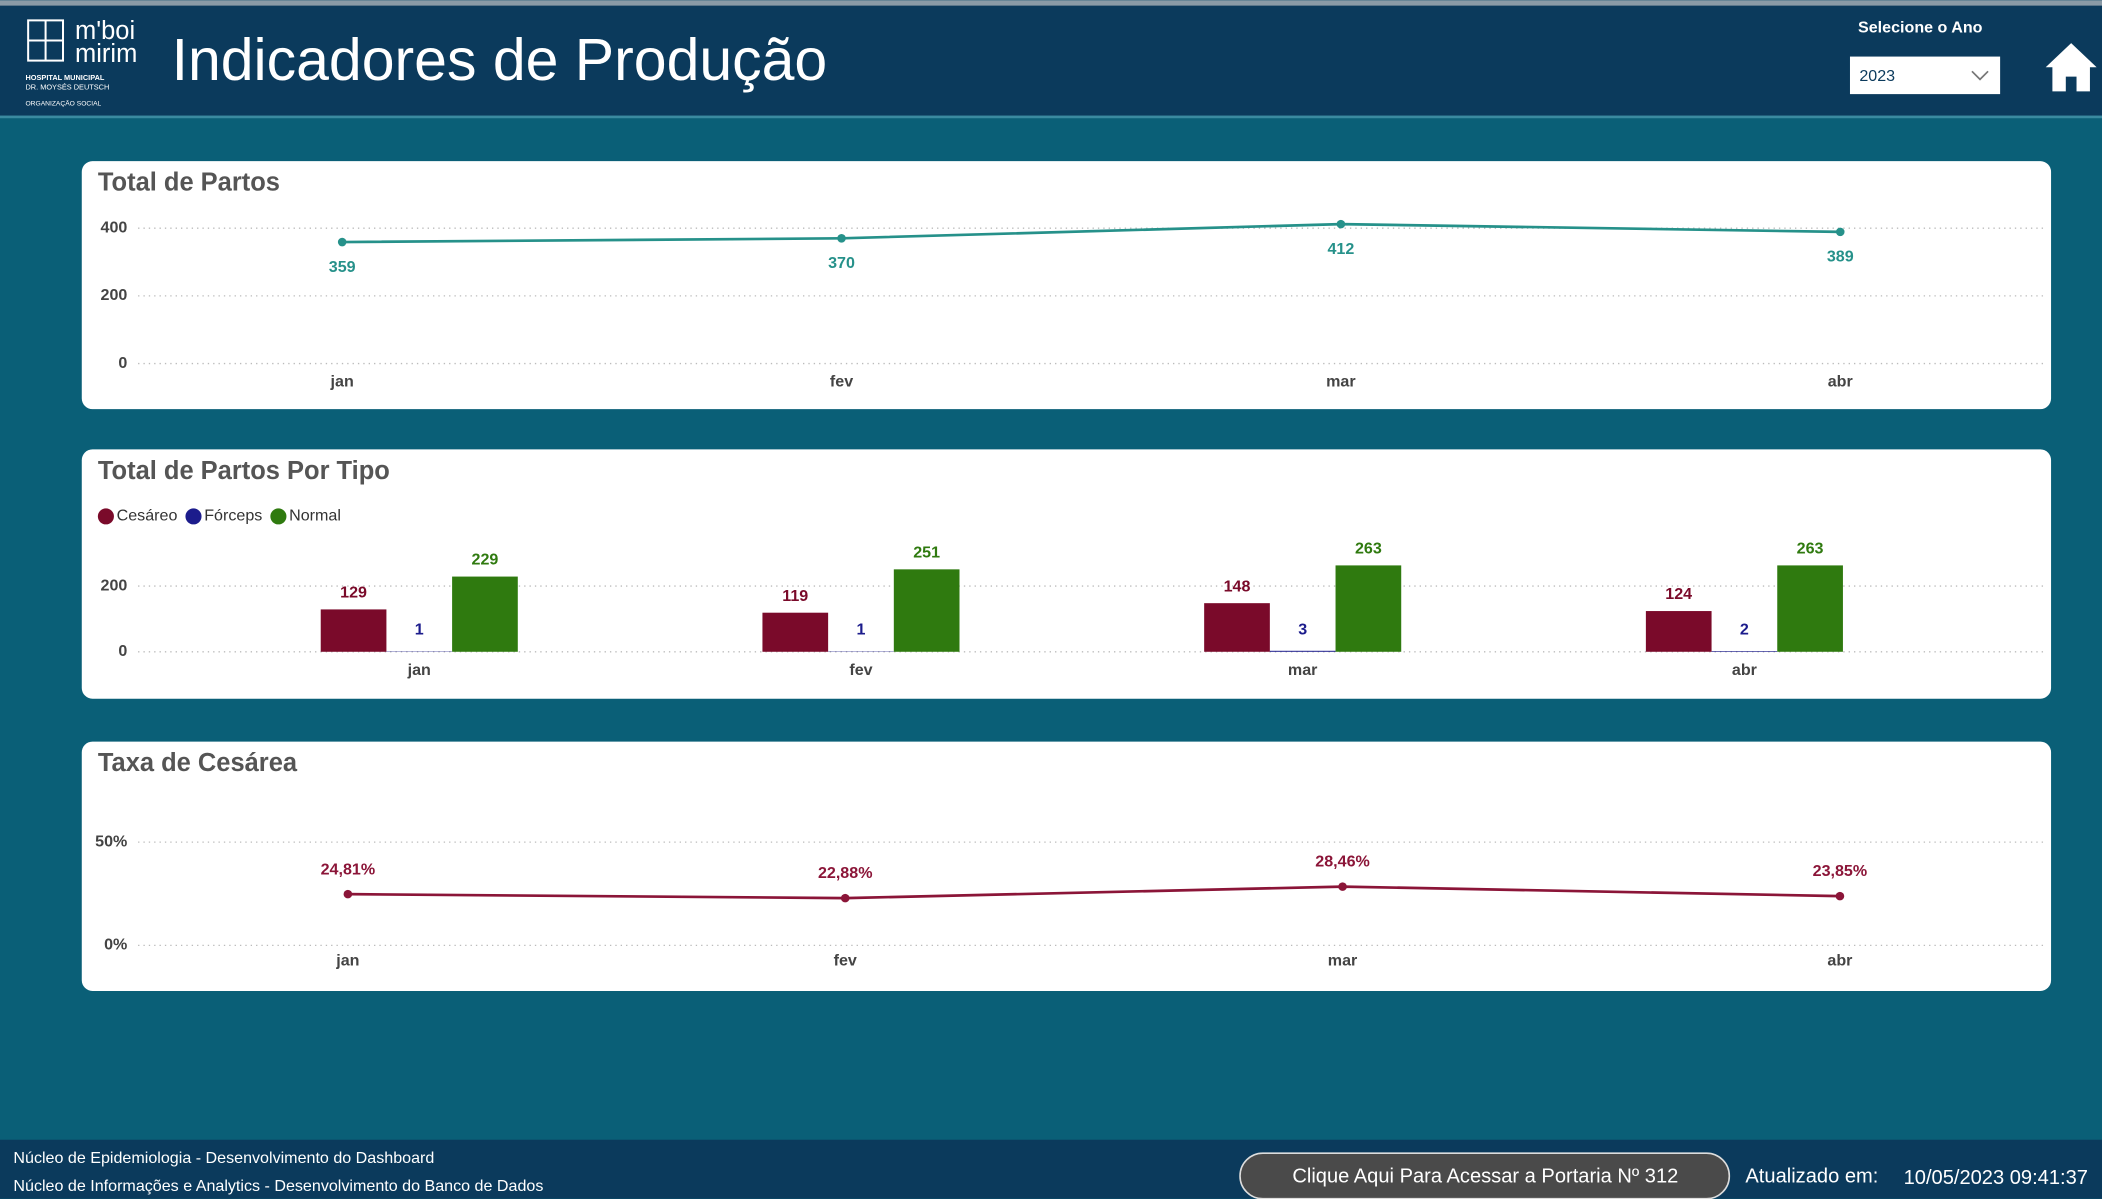 The height and width of the screenshot is (1199, 2102). I want to click on logo-text: mirim, so click(106, 54).